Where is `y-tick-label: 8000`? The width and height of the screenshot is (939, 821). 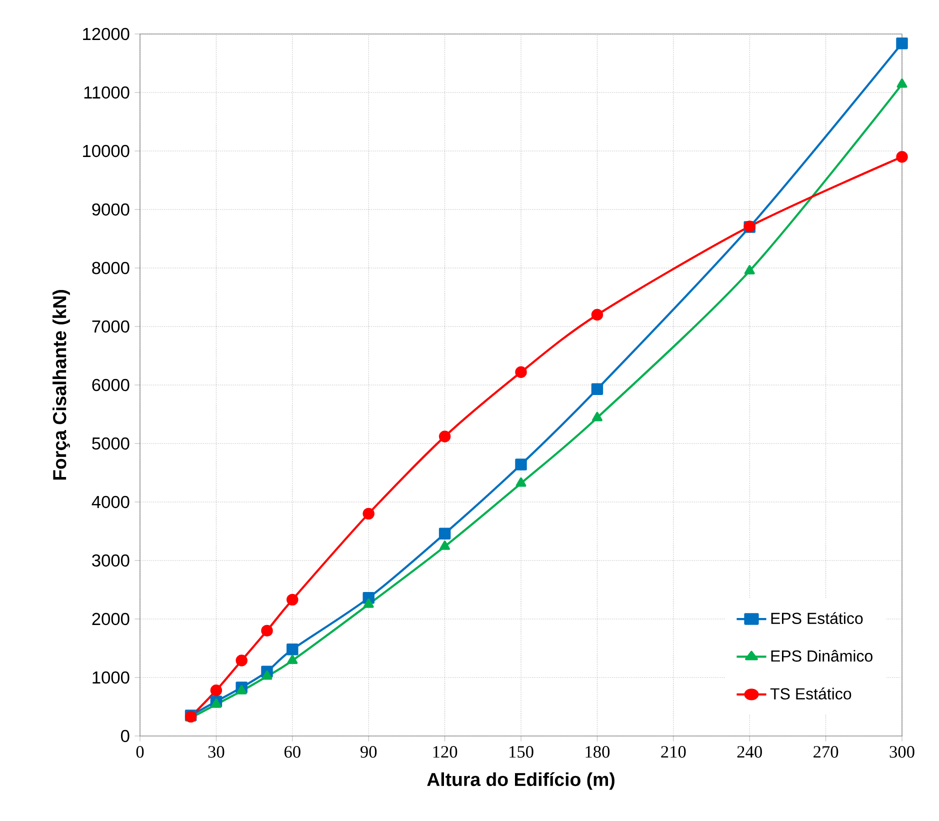
y-tick-label: 8000 is located at coordinates (111, 268).